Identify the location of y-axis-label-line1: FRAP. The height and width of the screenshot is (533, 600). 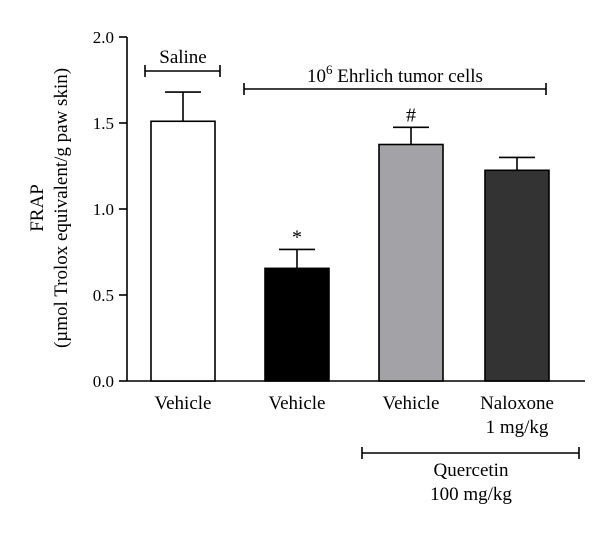
(37, 208).